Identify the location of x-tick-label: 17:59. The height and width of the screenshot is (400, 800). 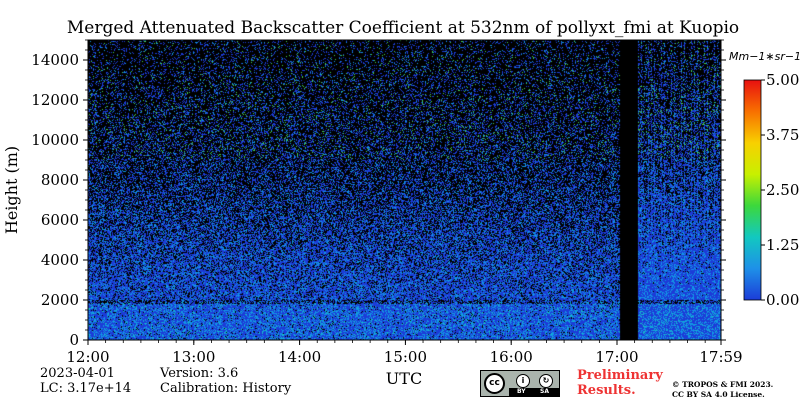
(720, 357).